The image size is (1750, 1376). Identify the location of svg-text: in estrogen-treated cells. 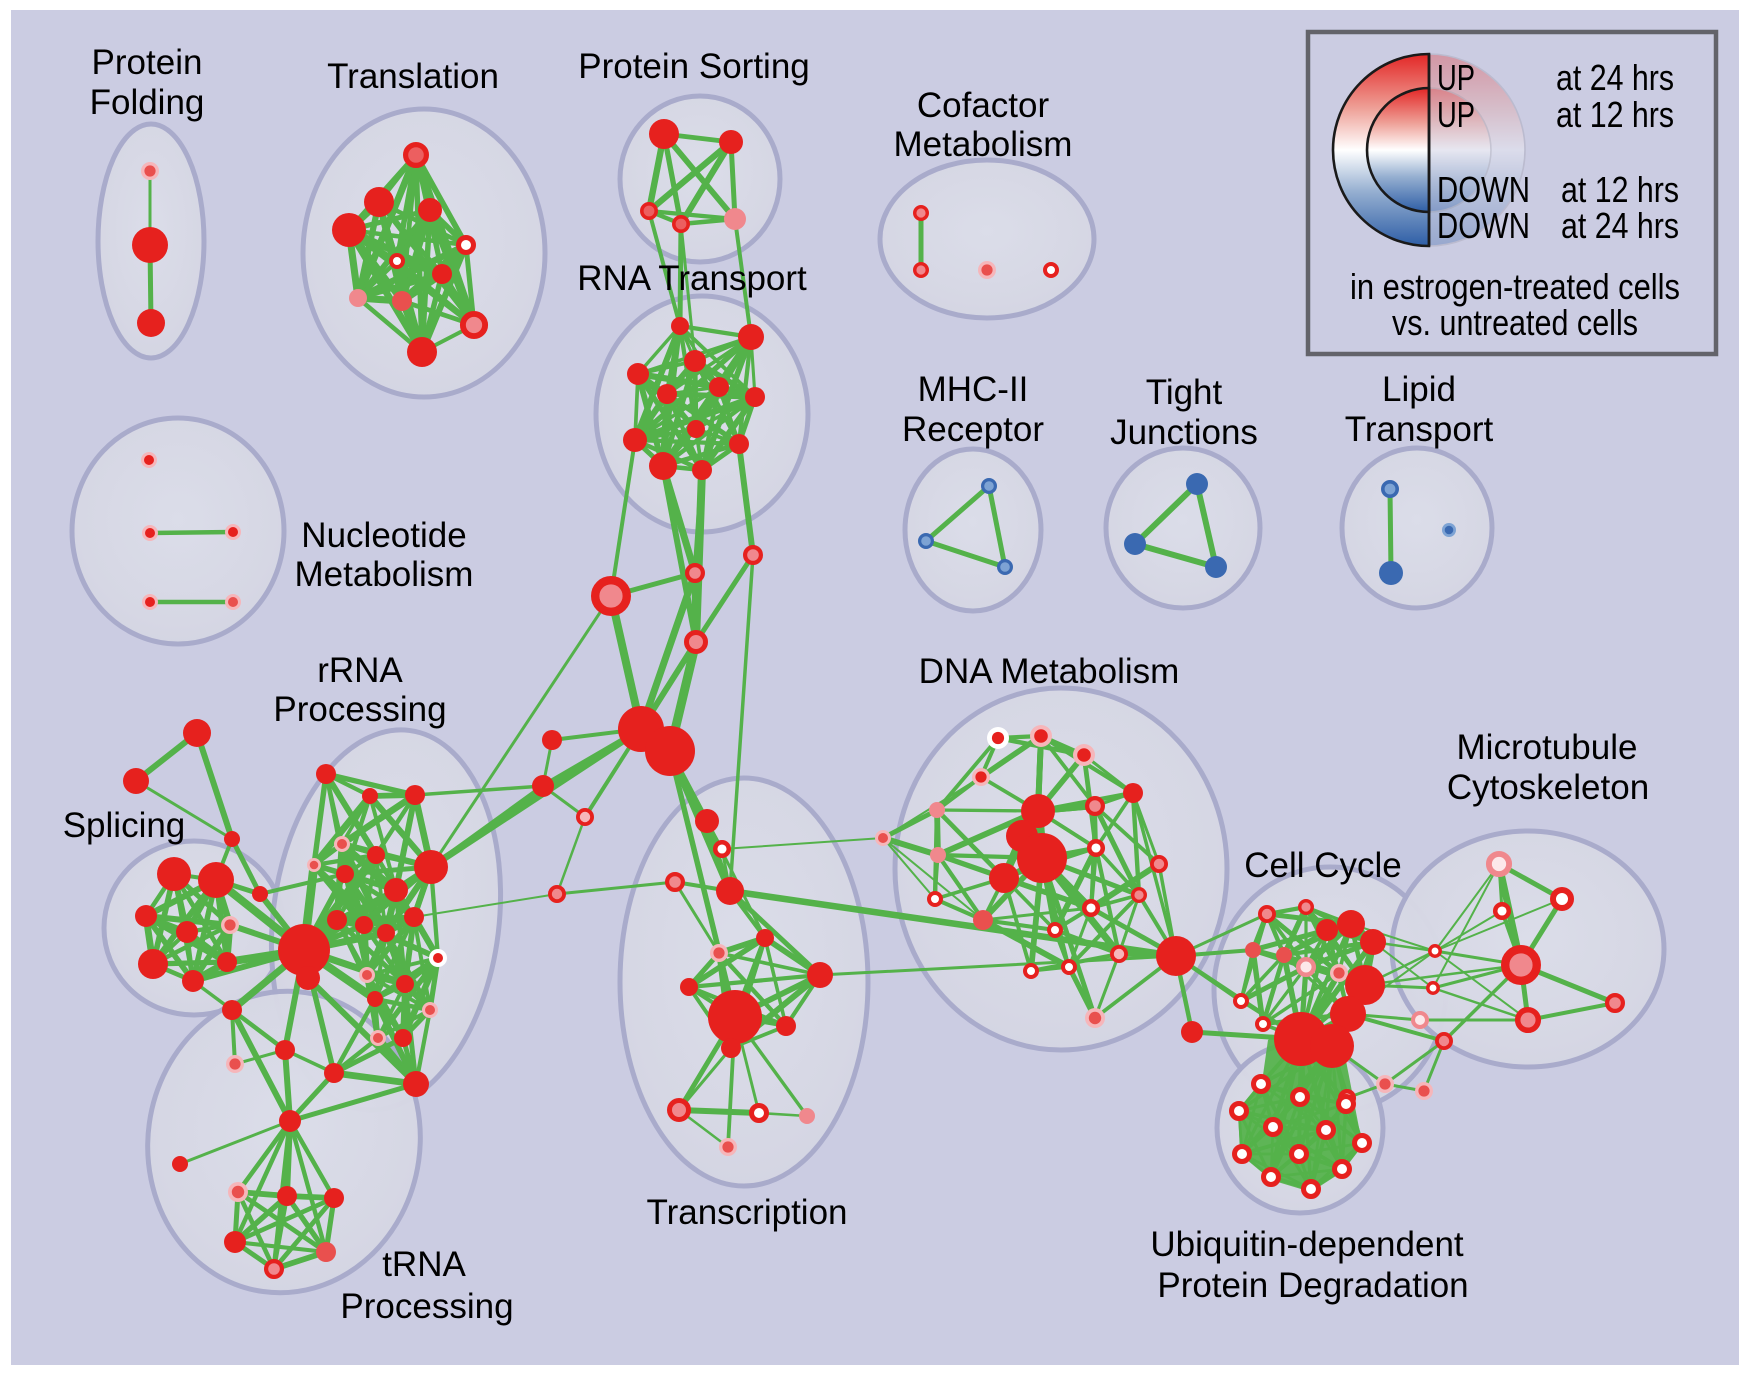
(1515, 286).